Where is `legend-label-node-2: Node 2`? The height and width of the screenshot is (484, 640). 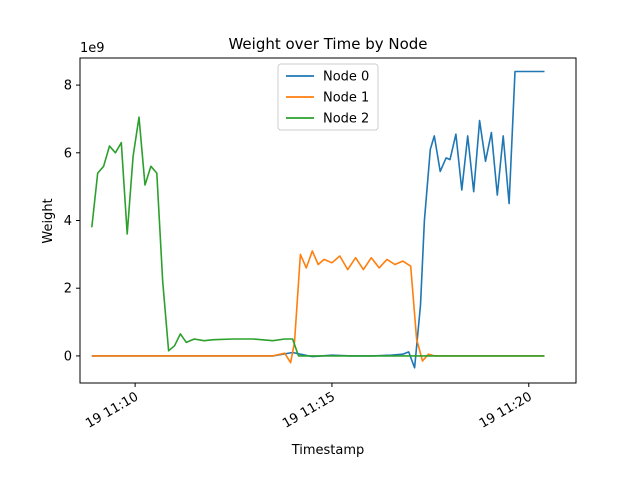 legend-label-node-2: Node 2 is located at coordinates (346, 119).